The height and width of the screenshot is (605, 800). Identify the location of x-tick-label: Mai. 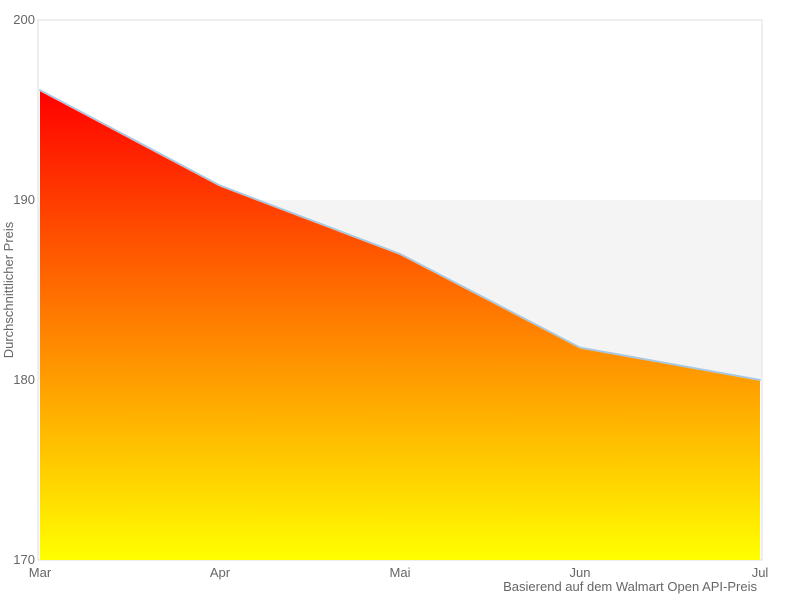
(400, 572).